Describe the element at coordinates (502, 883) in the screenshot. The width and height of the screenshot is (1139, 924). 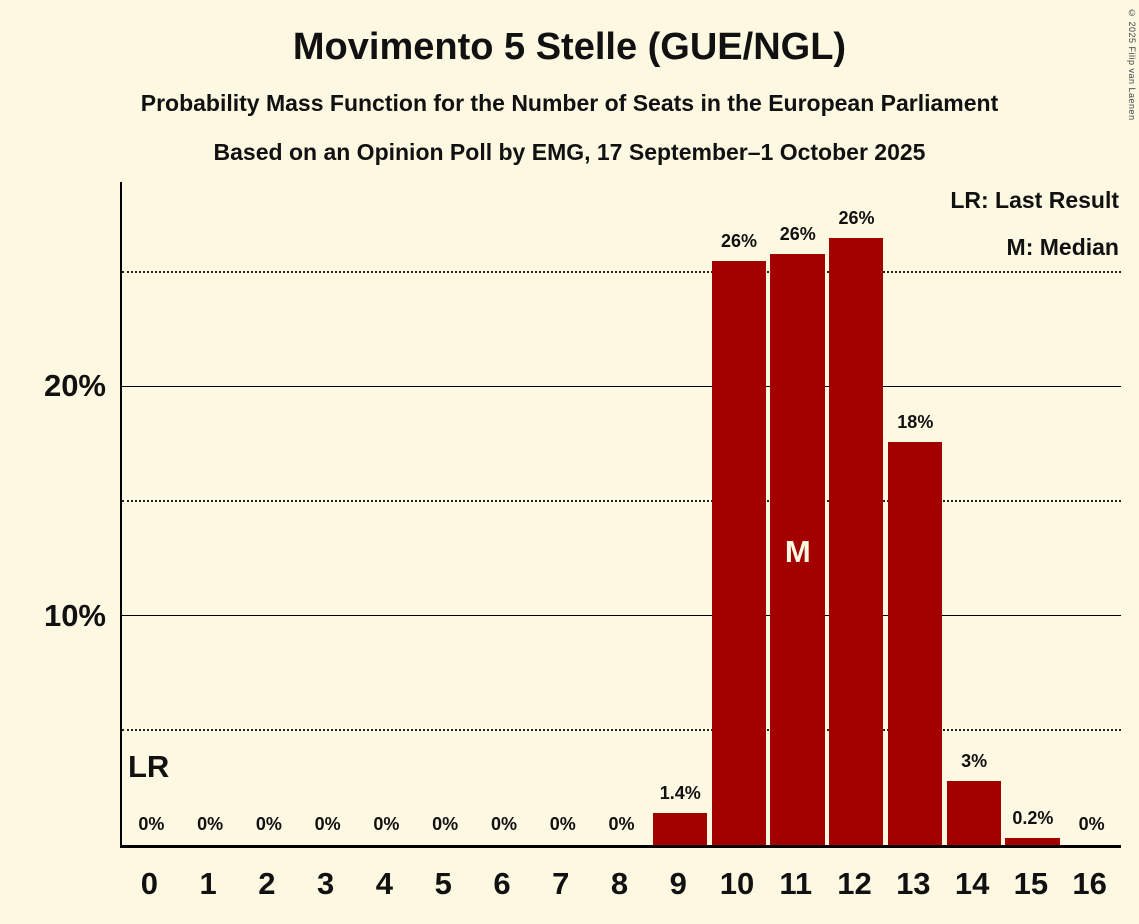
I see `x-axis-label-6: 6` at that location.